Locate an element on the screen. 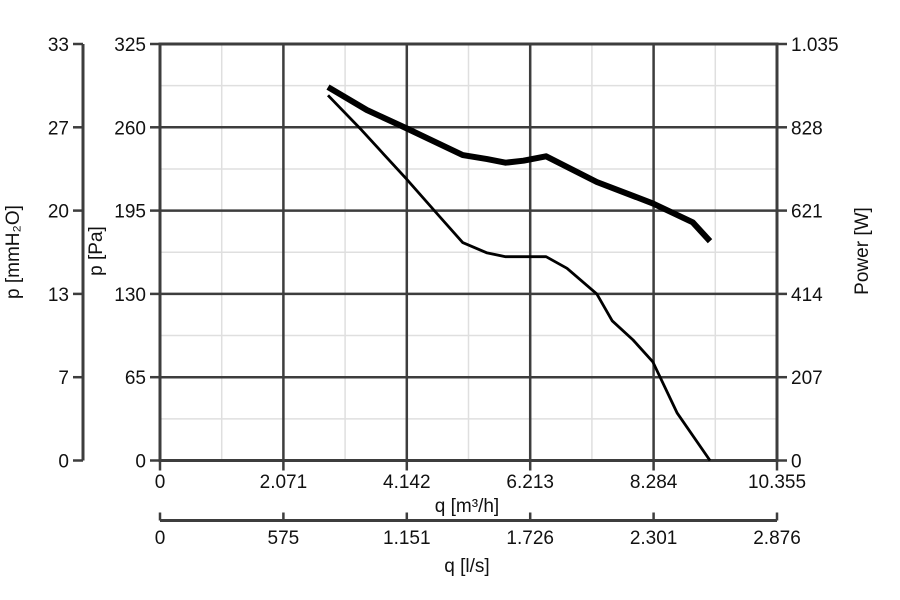 The height and width of the screenshot is (600, 900). tick-label-pa: 260 is located at coordinates (130, 128).